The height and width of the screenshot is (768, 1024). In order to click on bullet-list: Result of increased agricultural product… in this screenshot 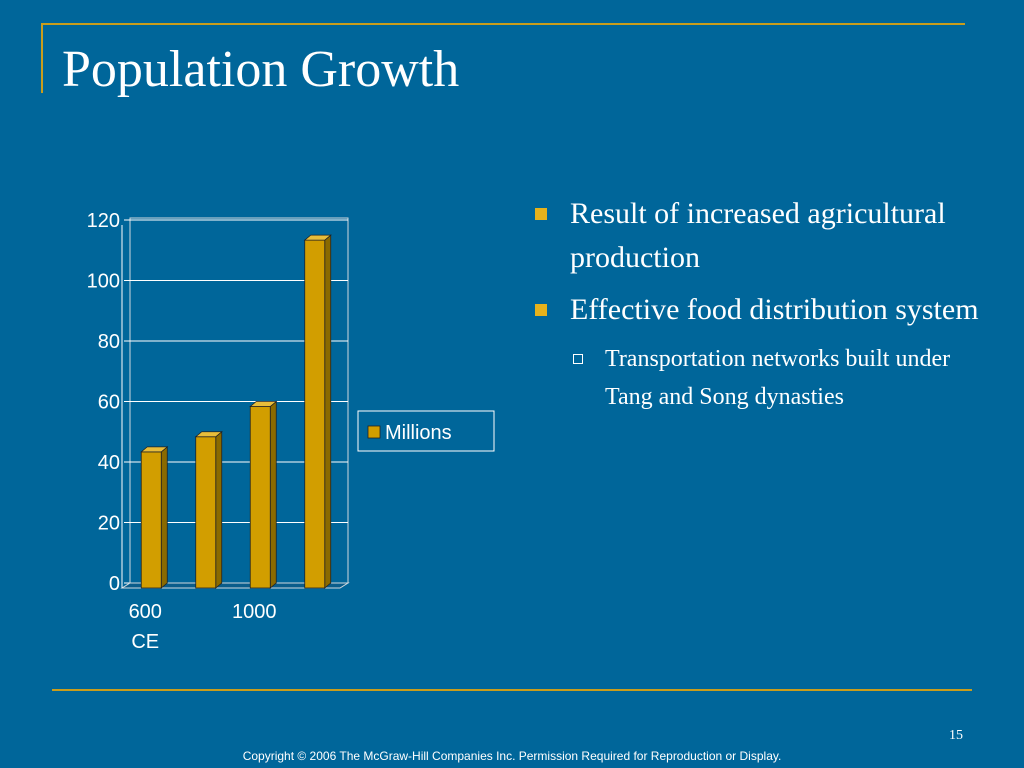, I will do `click(755, 304)`.